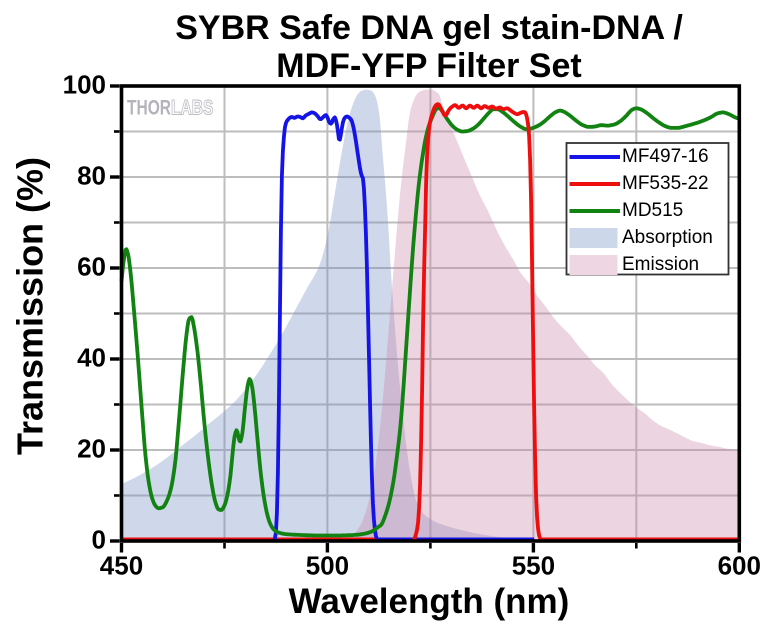 This screenshot has width=780, height=630. I want to click on svg-text: 600, so click(739, 566).